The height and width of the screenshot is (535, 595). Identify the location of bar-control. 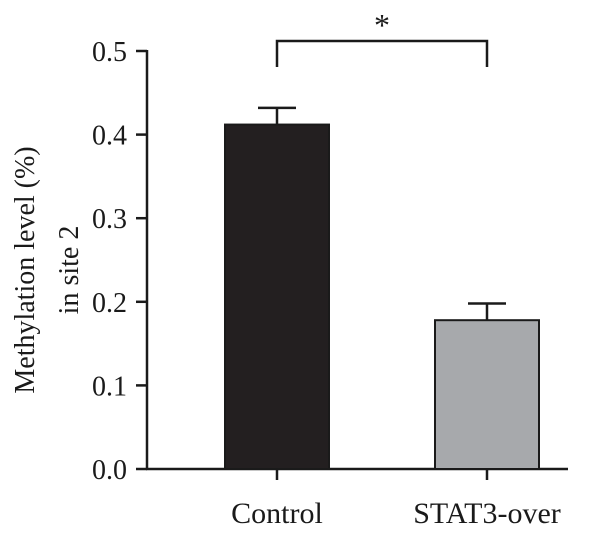
(277, 297).